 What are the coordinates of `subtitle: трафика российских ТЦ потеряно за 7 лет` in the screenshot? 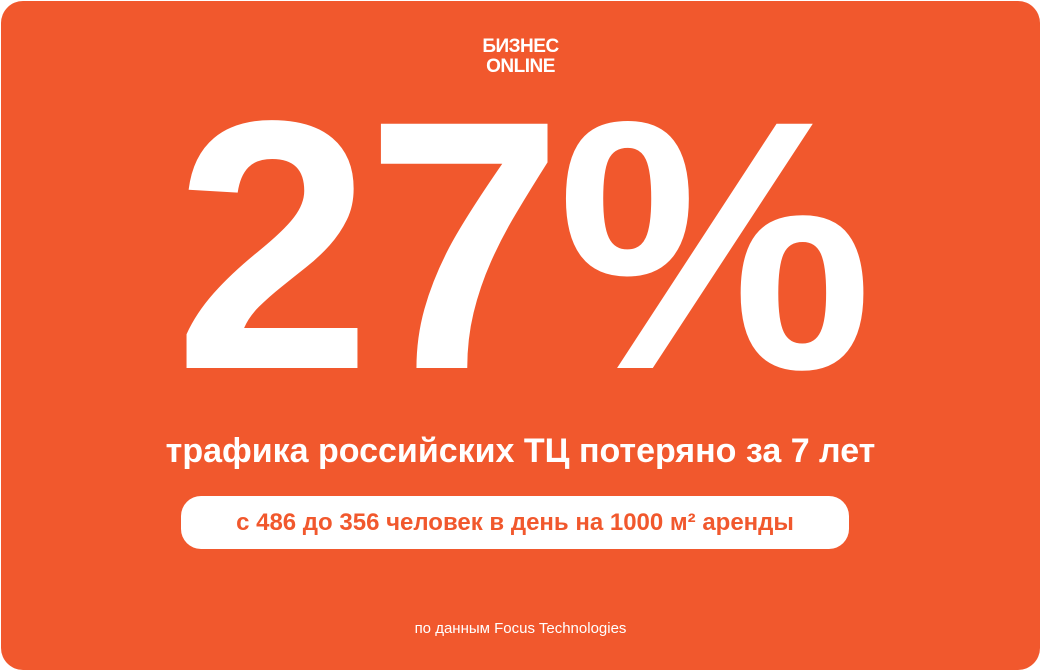 It's located at (520, 451).